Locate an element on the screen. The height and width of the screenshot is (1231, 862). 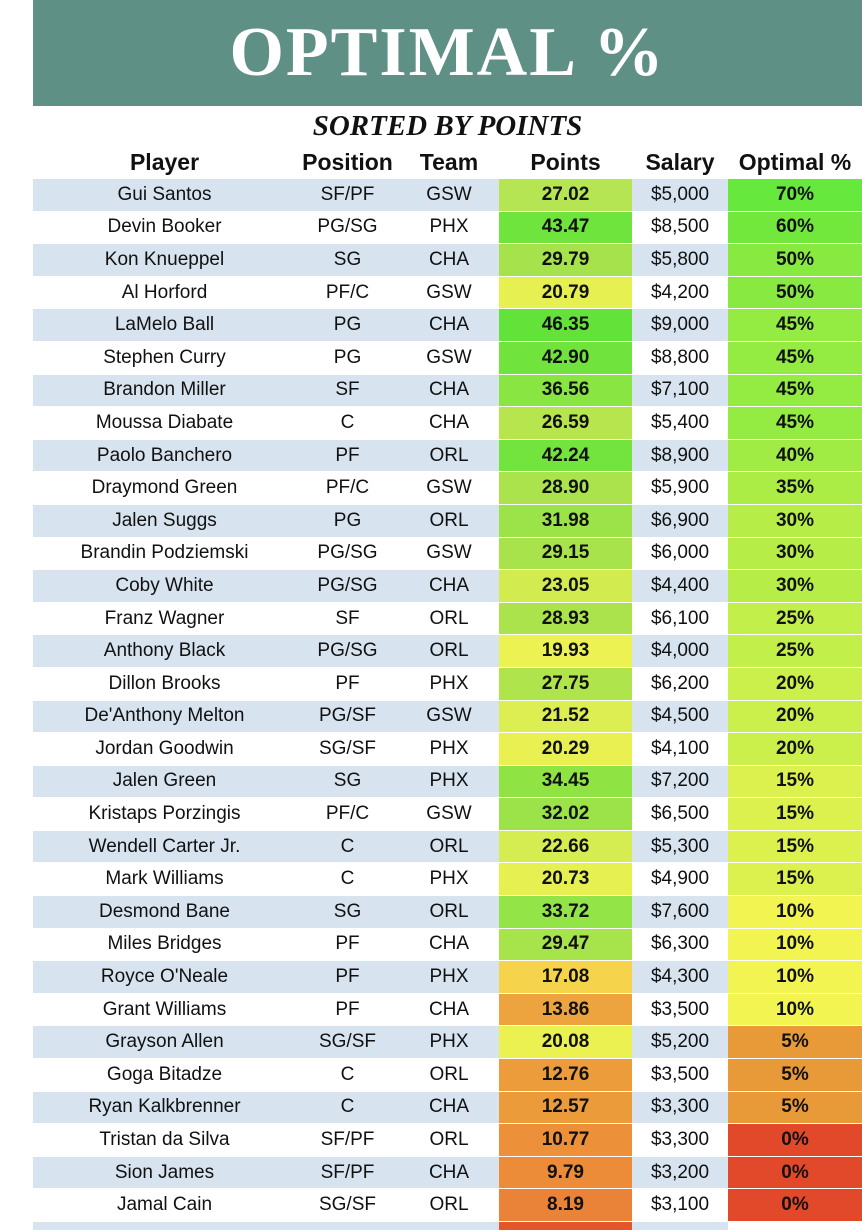
table-row: Goga Bitadze C ORL 12.76 $3,500 5% is located at coordinates (447, 1075).